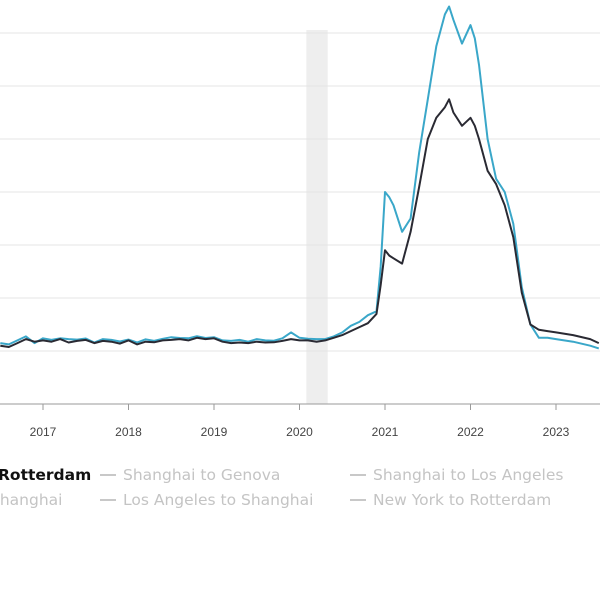 This screenshot has height=600, width=600. I want to click on x-axis-ticks: 2017 2018 2019 2020 2021 2022 2023, so click(300, 421).